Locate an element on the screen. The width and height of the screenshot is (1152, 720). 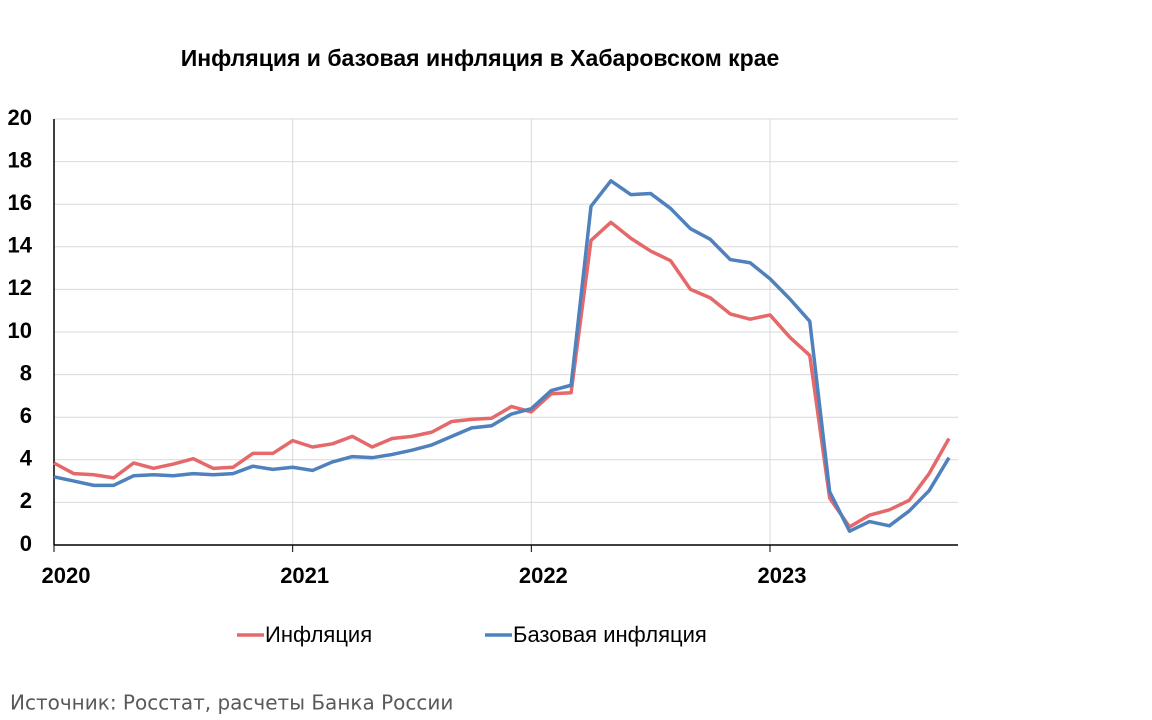
x-tick-label: 2021 is located at coordinates (304, 575).